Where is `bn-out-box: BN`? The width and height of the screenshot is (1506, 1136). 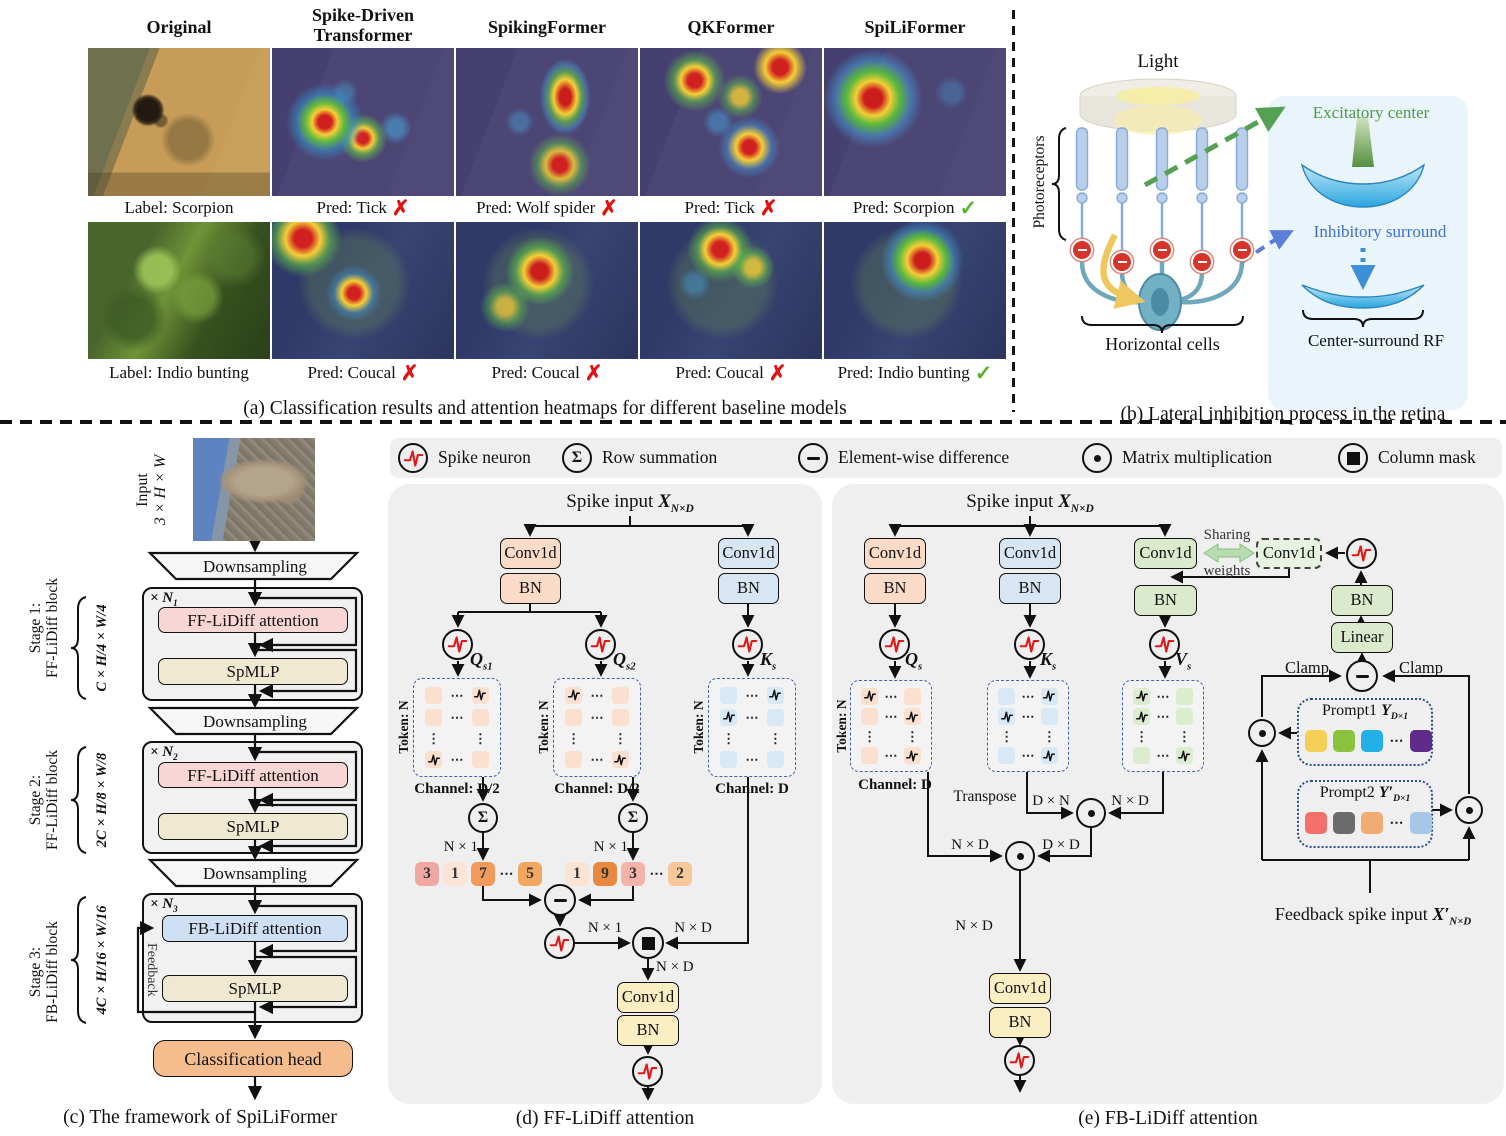
bn-out-box: BN is located at coordinates (648, 1030).